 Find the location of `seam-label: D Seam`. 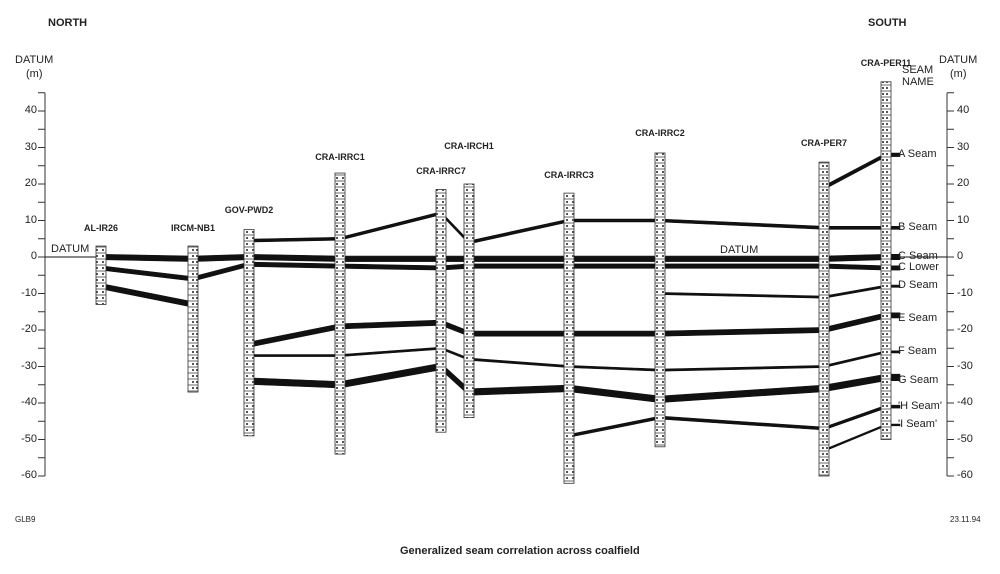

seam-label: D Seam is located at coordinates (918, 285).